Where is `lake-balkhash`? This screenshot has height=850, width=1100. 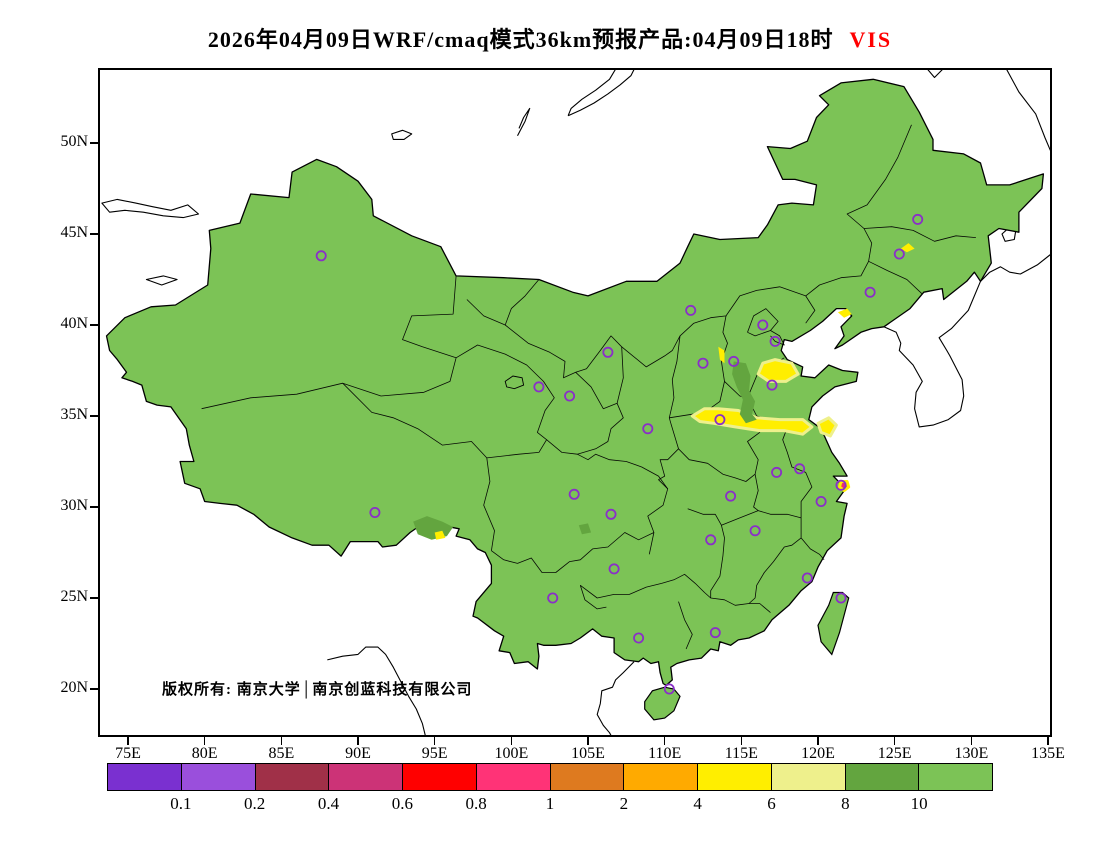
lake-balkhash is located at coordinates (150, 208).